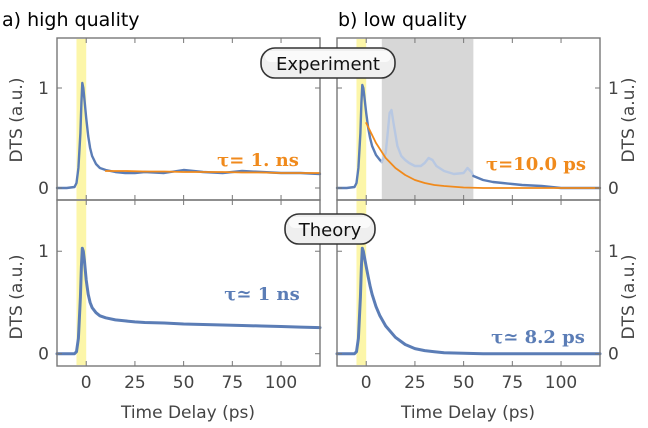 Image resolution: width=648 pixels, height=428 pixels. What do you see at coordinates (71, 20) in the screenshot?
I see `panel-a-title: a) high quality` at bounding box center [71, 20].